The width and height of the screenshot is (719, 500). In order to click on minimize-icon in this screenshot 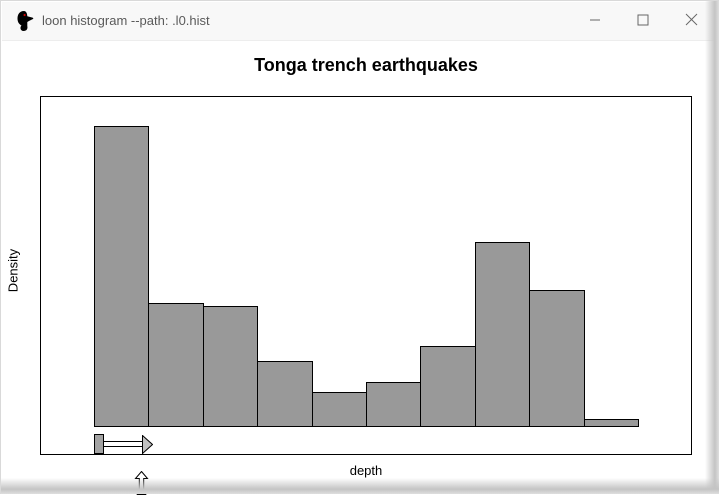, I will do `click(595, 21)`.